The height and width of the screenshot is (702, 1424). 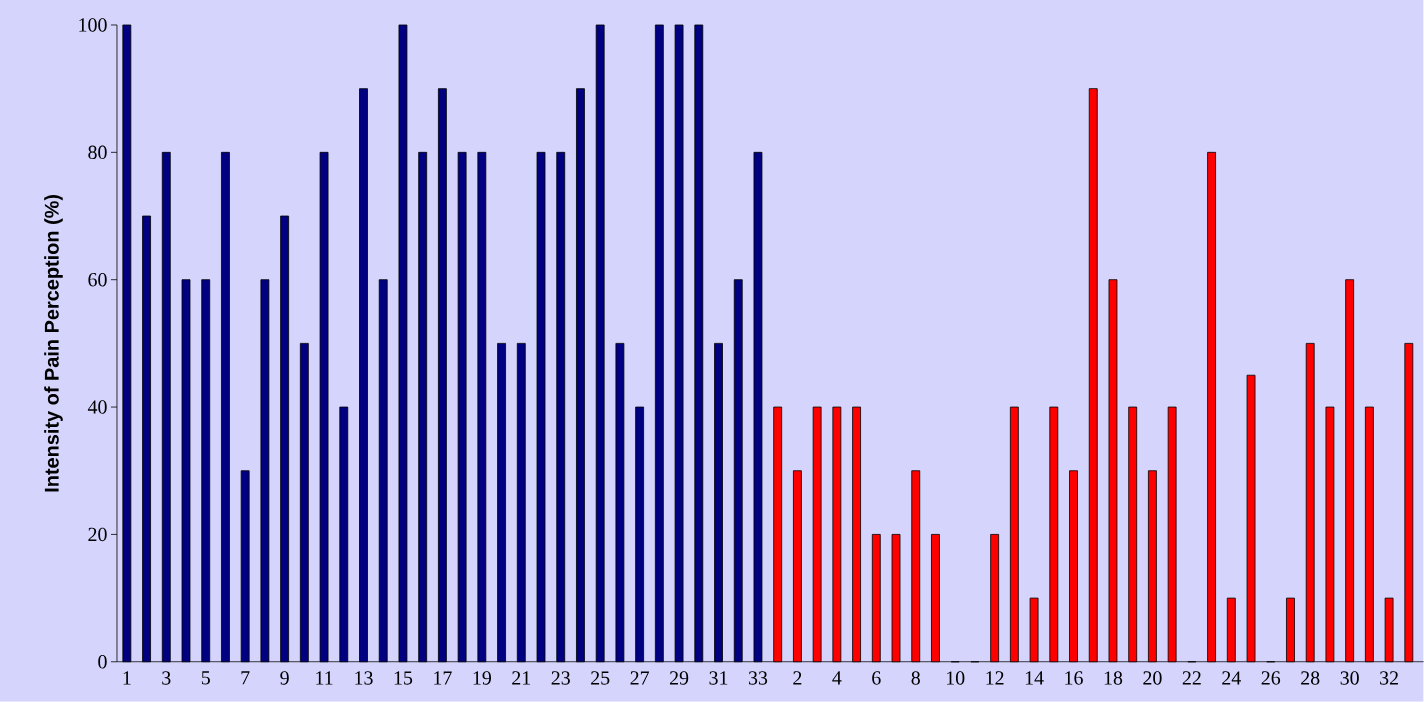 What do you see at coordinates (482, 678) in the screenshot?
I see `x-tick-label: 19` at bounding box center [482, 678].